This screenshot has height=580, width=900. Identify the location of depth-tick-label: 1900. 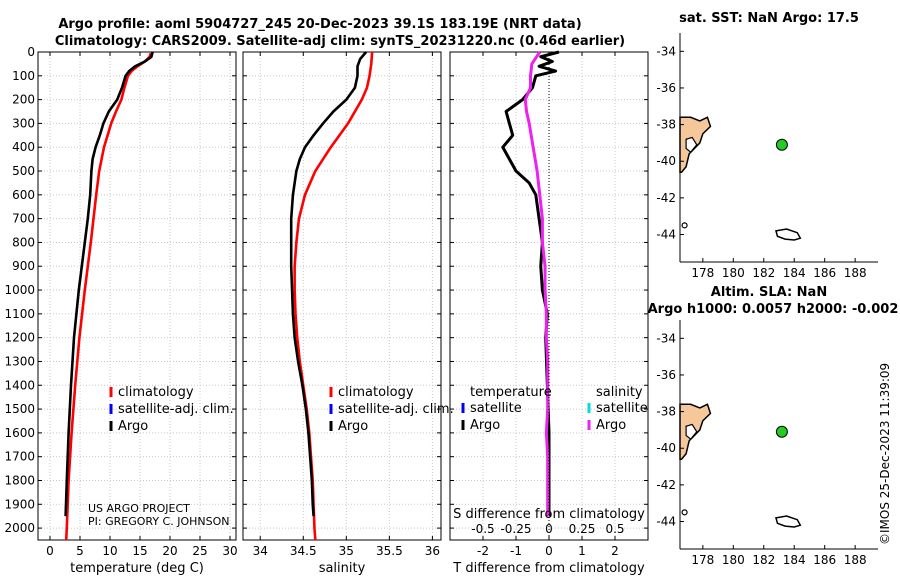
(19, 504).